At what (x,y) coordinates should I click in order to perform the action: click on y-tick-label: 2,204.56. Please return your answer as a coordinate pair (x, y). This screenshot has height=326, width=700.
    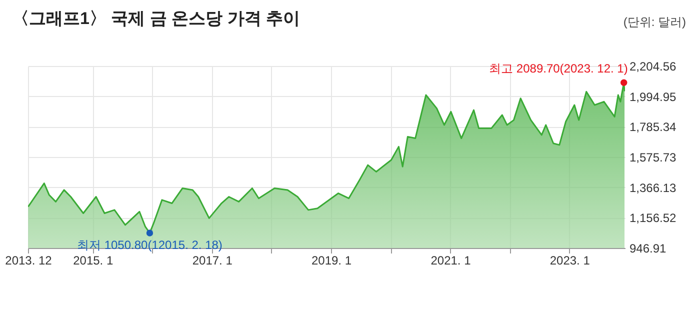
    Looking at the image, I should click on (653, 67).